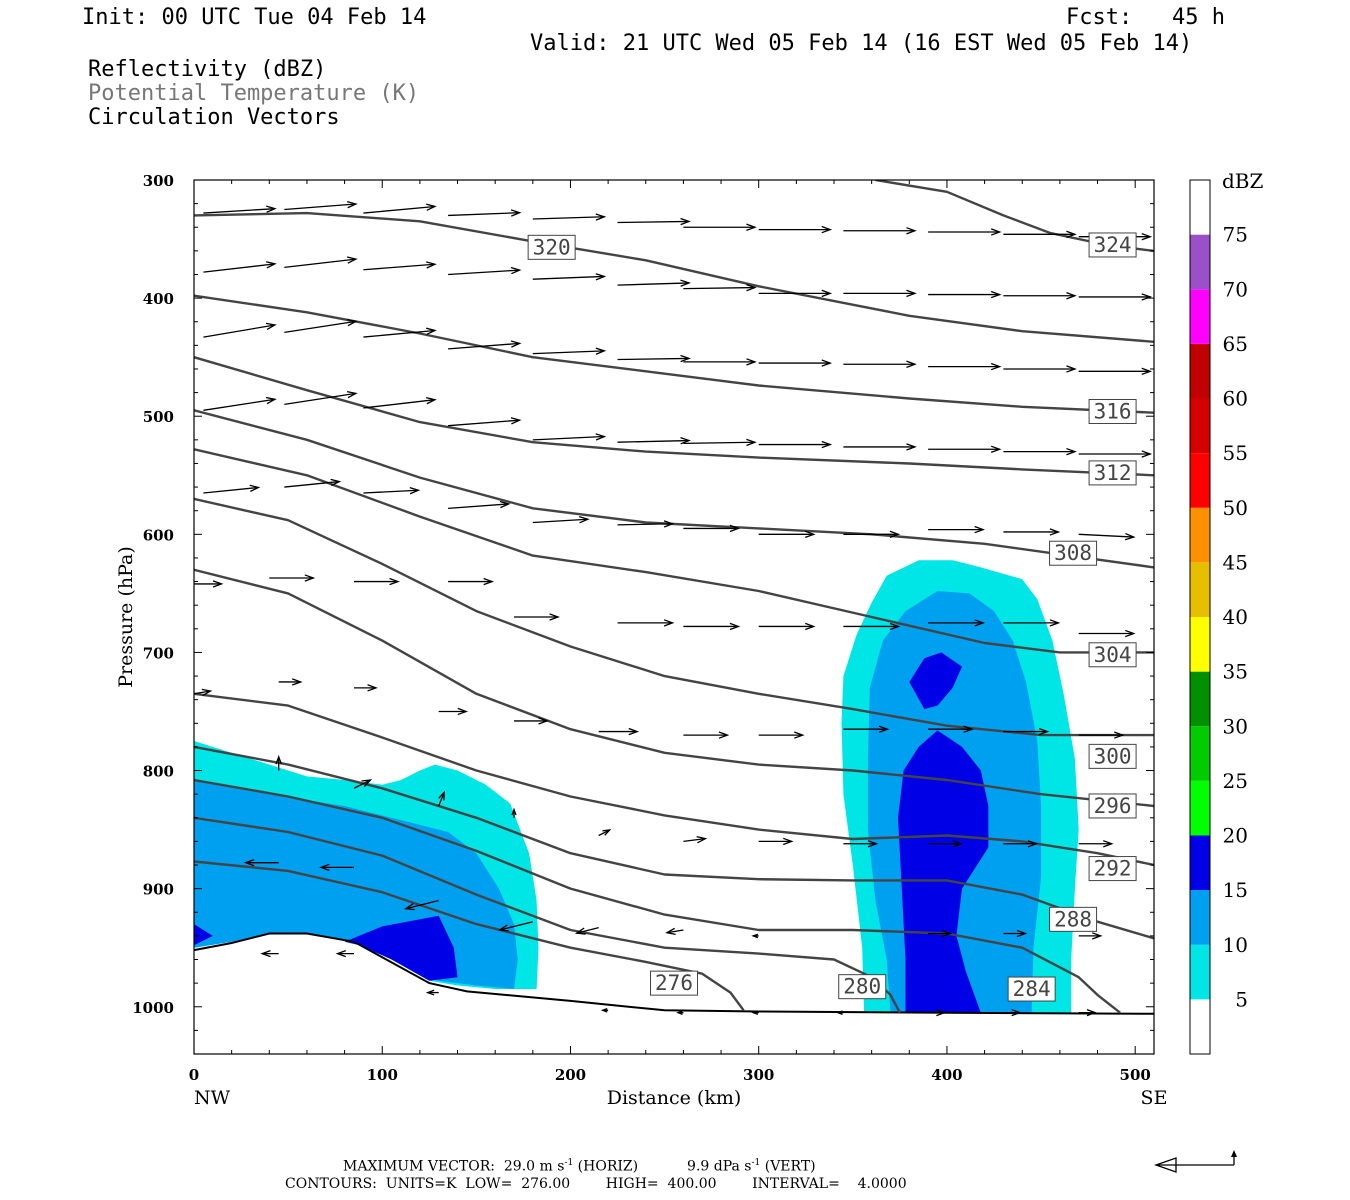 Image resolution: width=1350 pixels, height=1200 pixels. Describe the element at coordinates (1113, 655) in the screenshot. I see `theta-label-304: 304` at that location.